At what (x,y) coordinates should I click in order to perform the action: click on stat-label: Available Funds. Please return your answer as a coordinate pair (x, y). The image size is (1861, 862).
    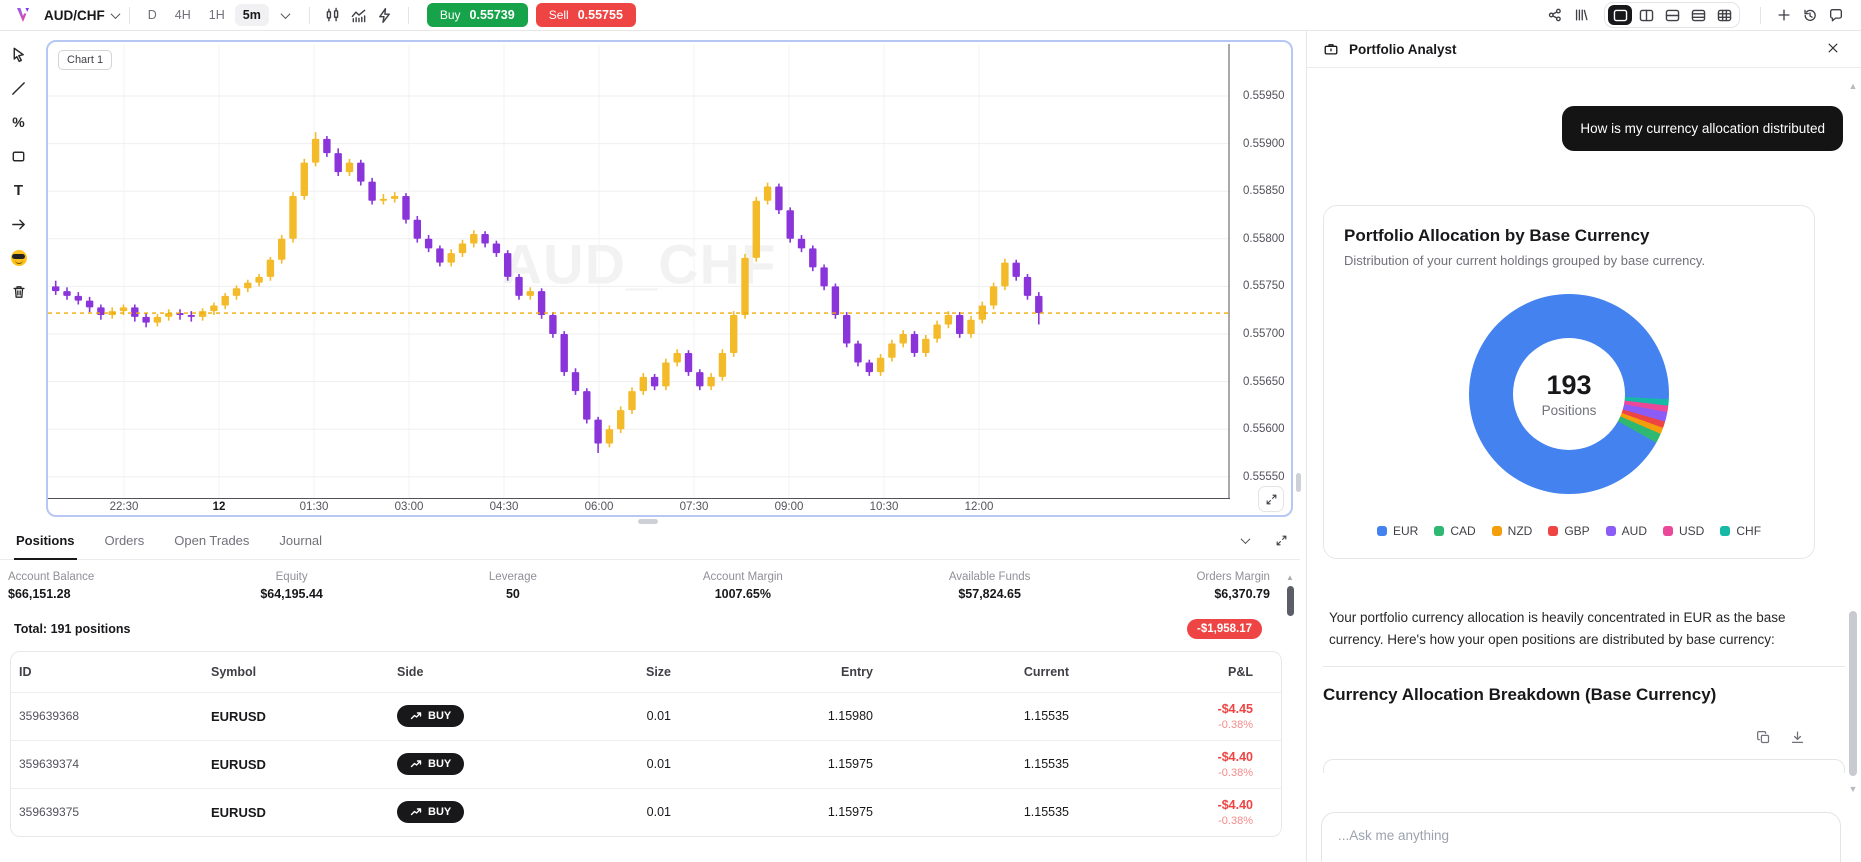
    Looking at the image, I should click on (989, 577).